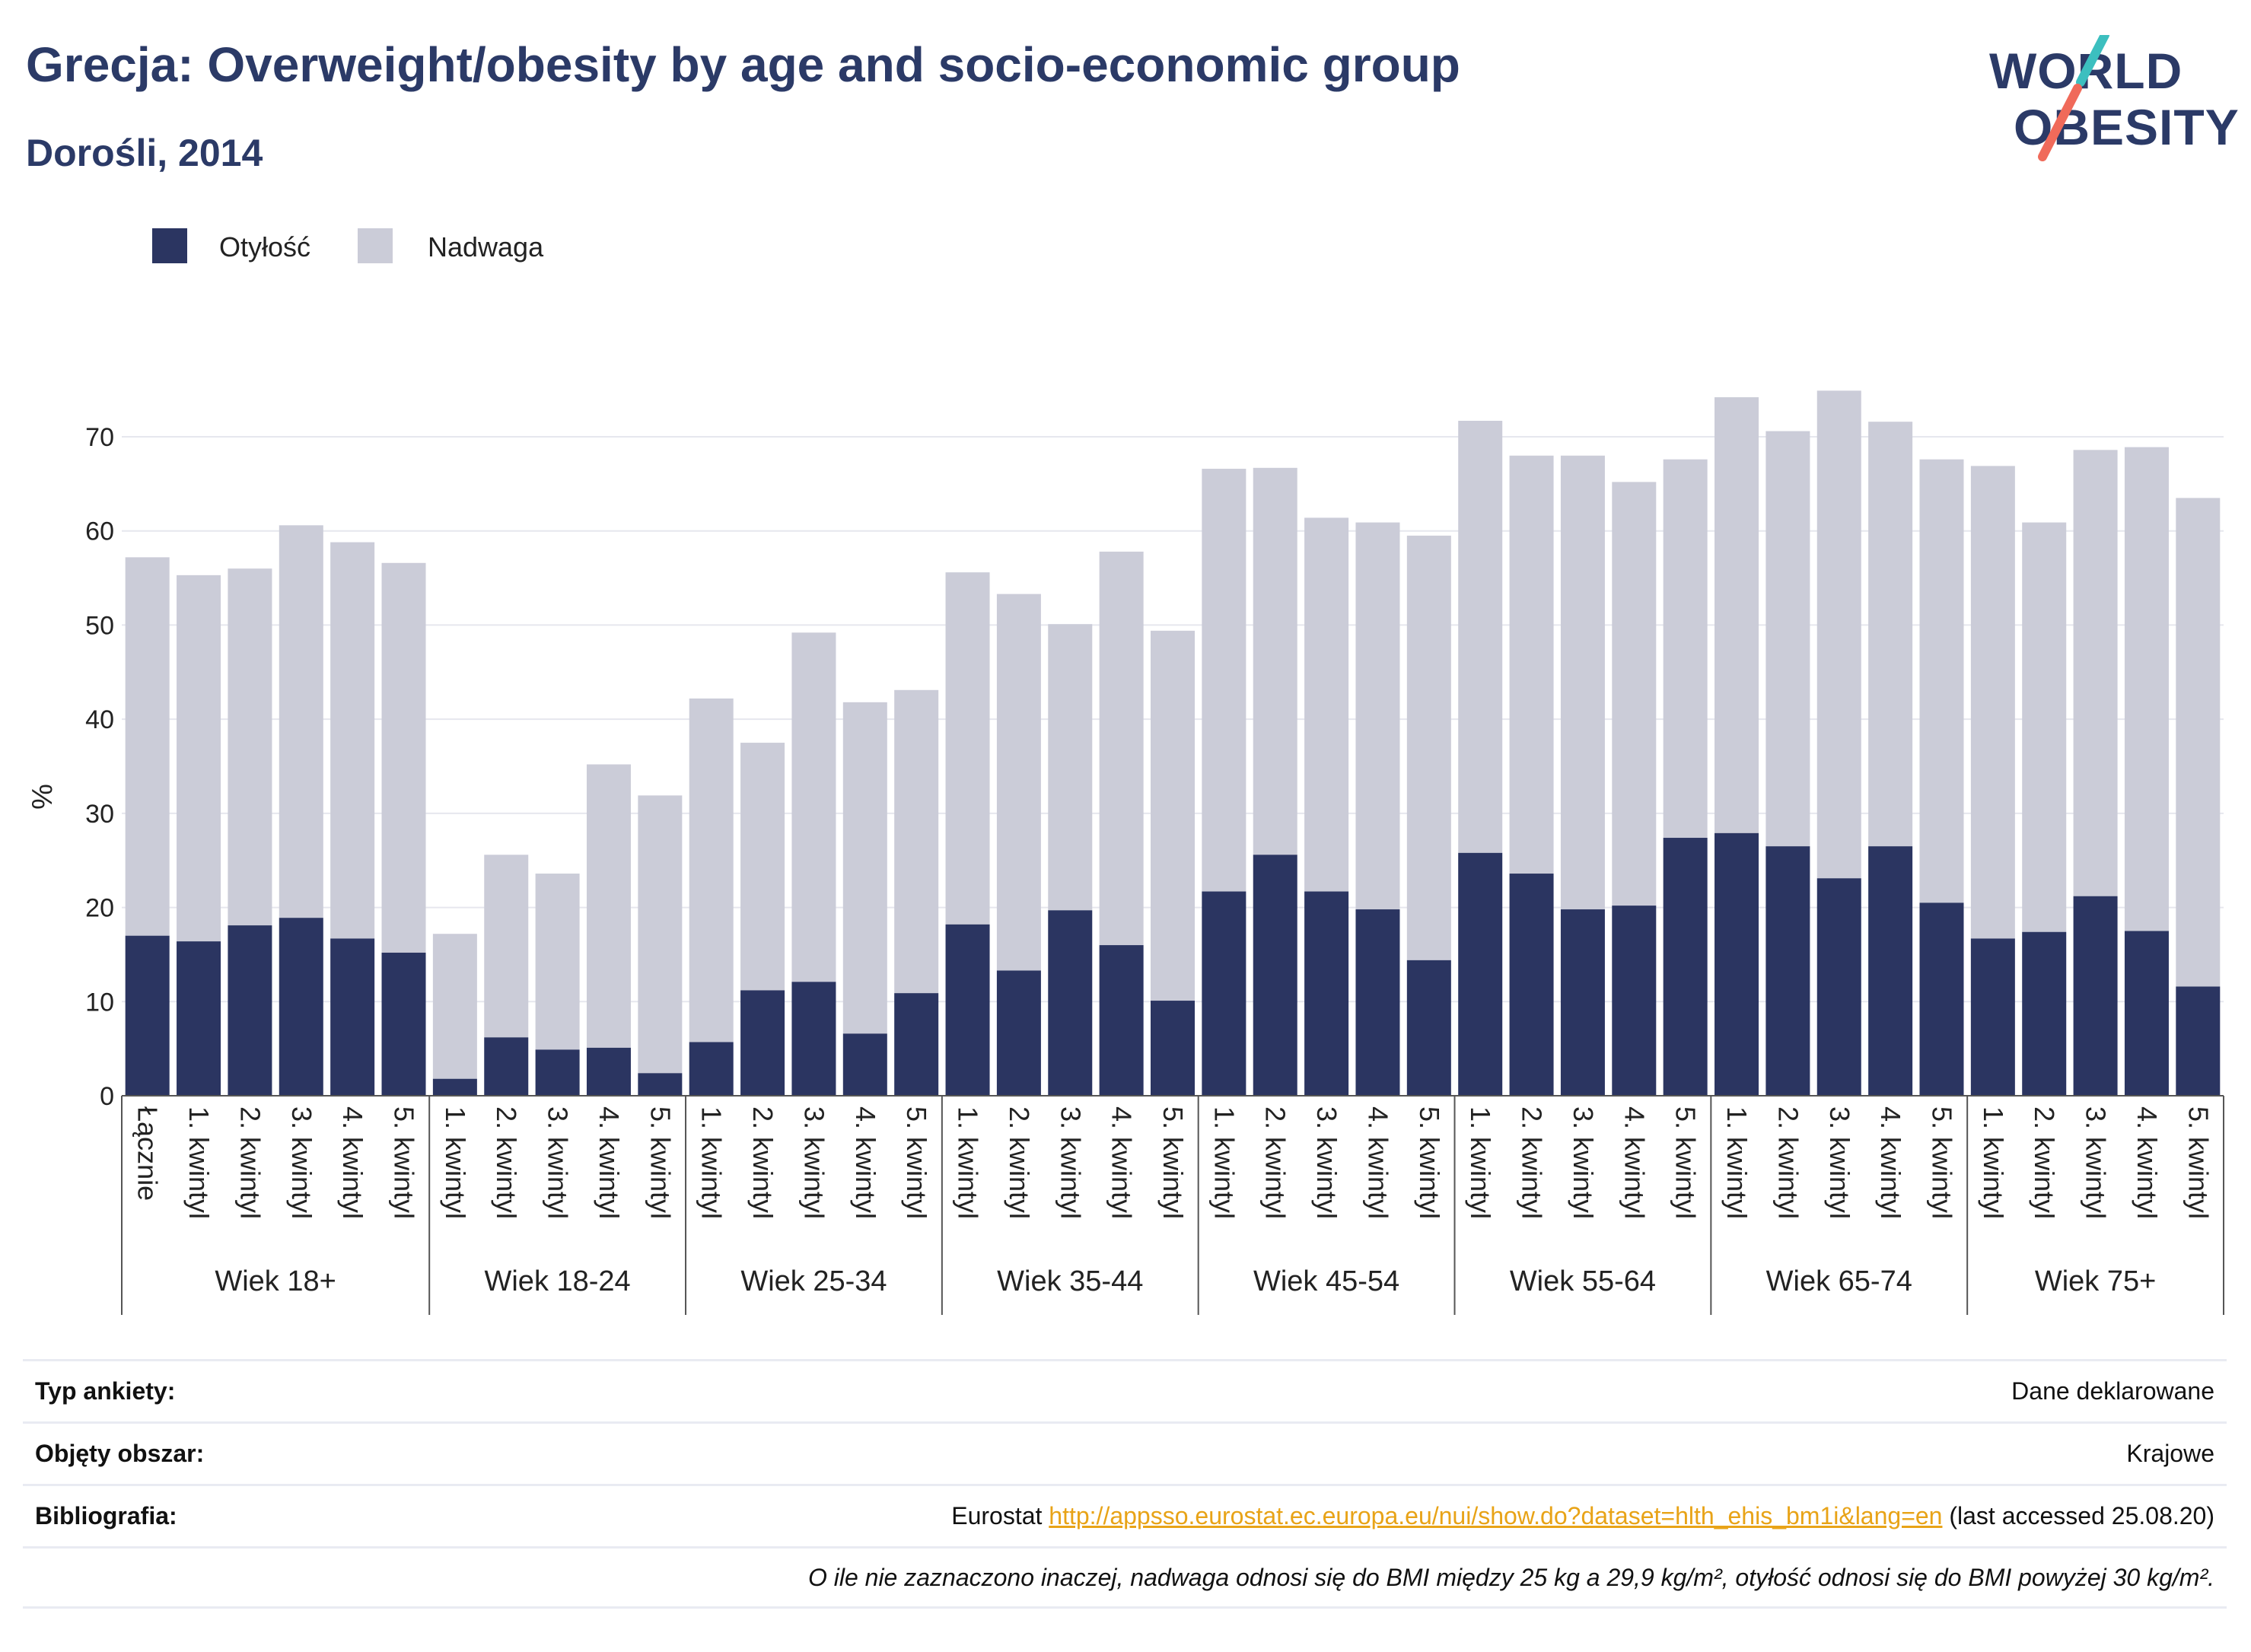 This screenshot has width=2251, height=1652. What do you see at coordinates (2081, 1515) in the screenshot?
I see `bibliography-accessed: (last accessed 25.08.20)` at bounding box center [2081, 1515].